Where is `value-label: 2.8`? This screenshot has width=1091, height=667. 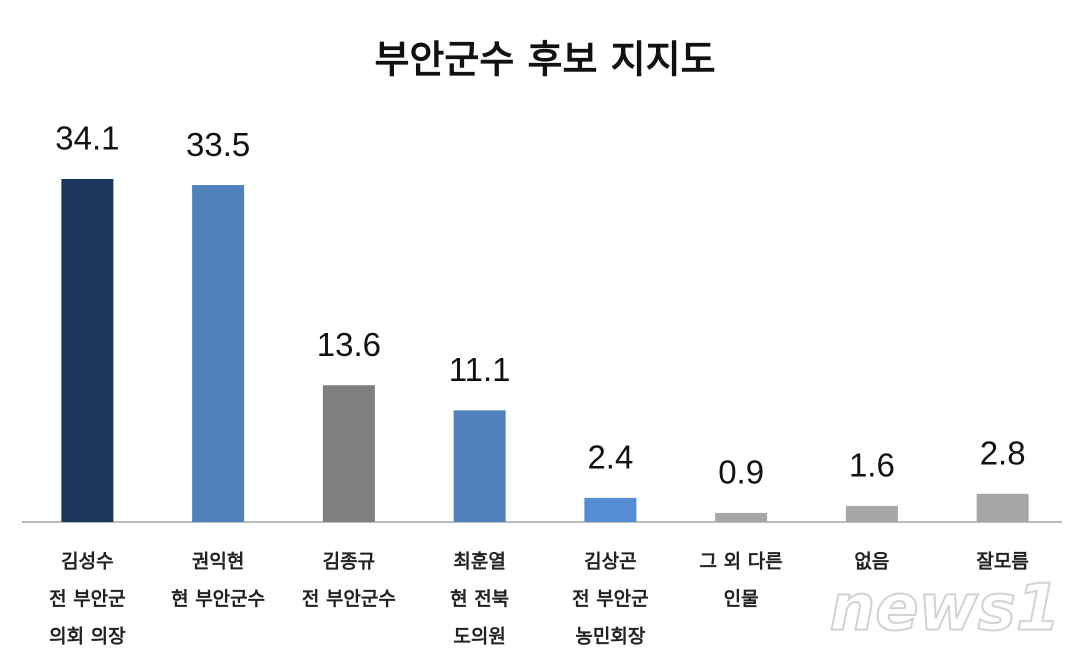 value-label: 2.8 is located at coordinates (1003, 453).